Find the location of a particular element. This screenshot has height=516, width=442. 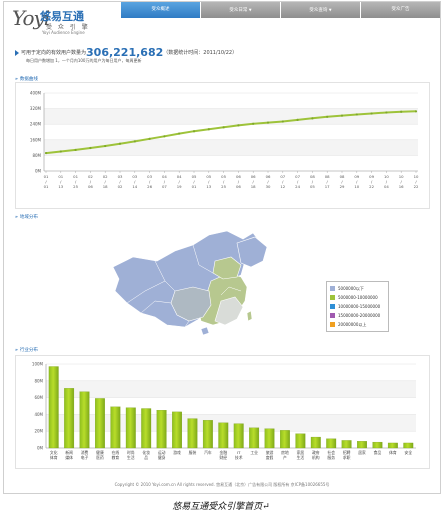

y-tick-label: 100M is located at coordinates (38, 364).